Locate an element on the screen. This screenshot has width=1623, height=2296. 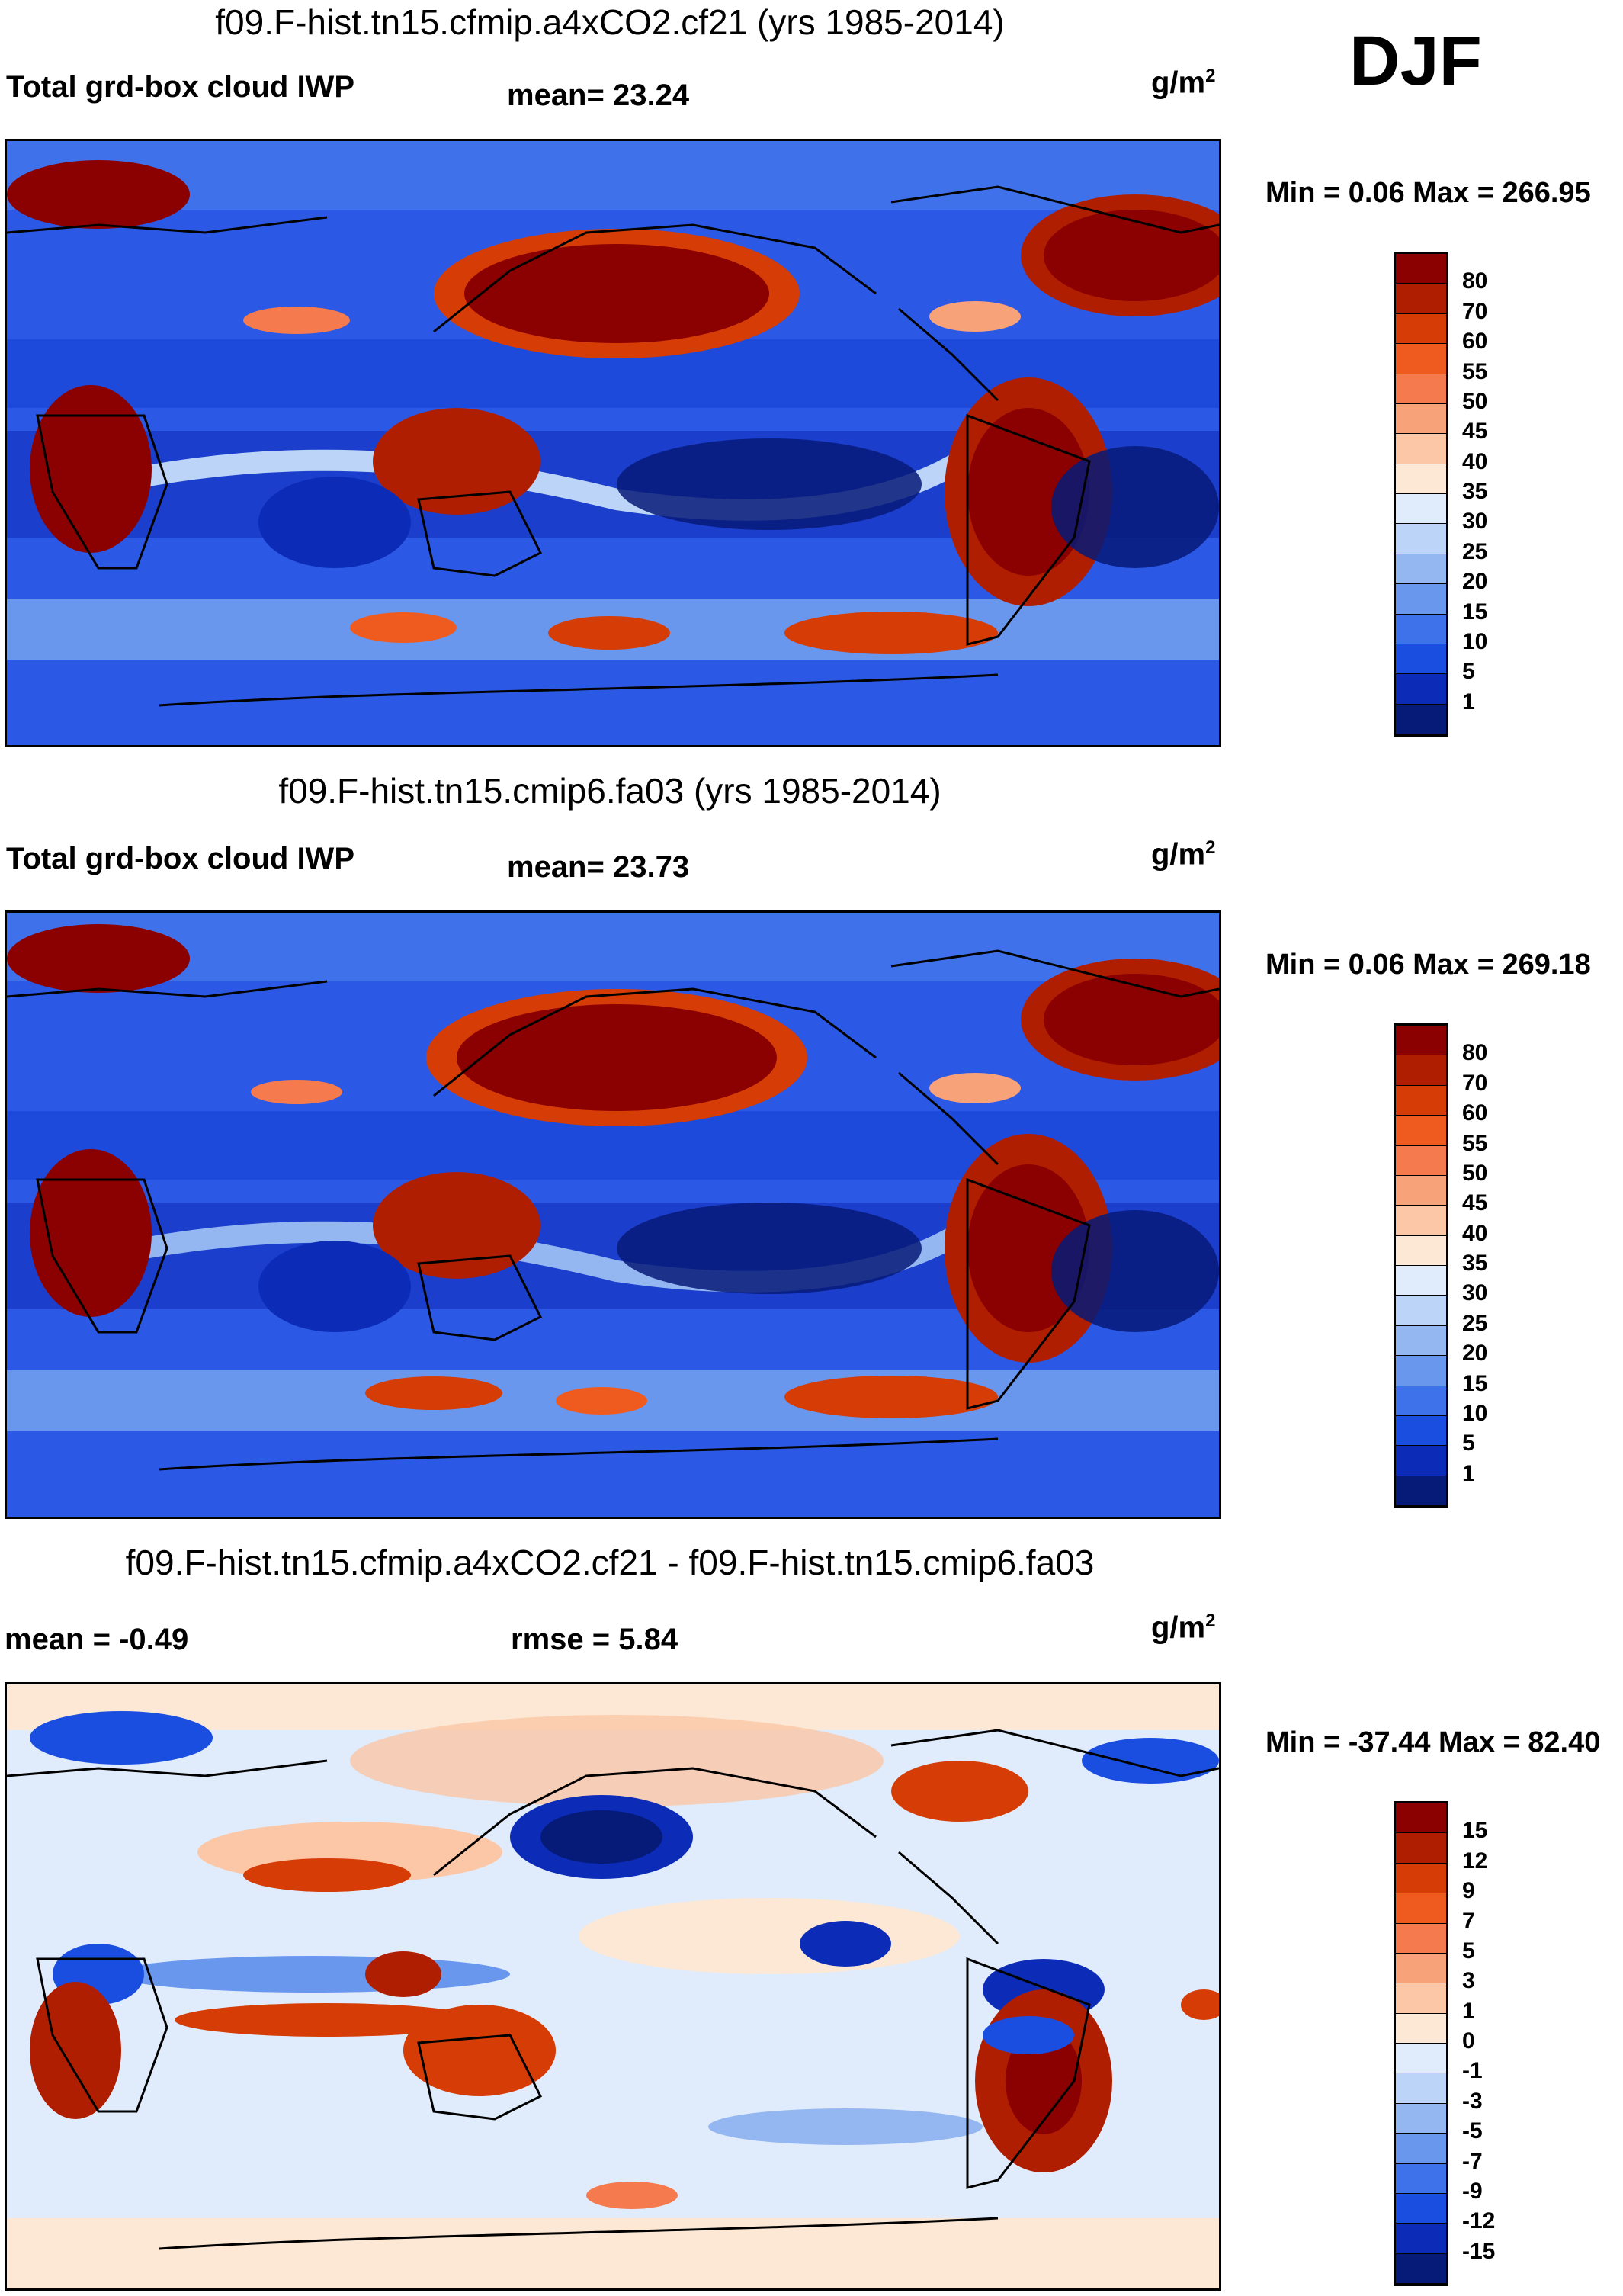
panel-3-rmse-label: rmse = 5.84 is located at coordinates (594, 1639).